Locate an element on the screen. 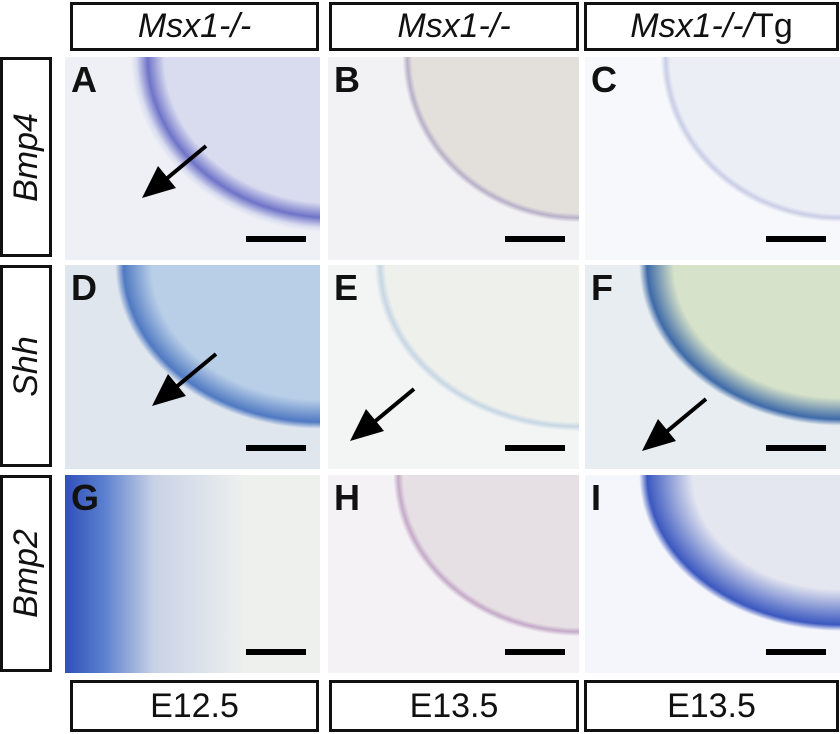  column-footer-3: E13.5 is located at coordinates (711, 706).